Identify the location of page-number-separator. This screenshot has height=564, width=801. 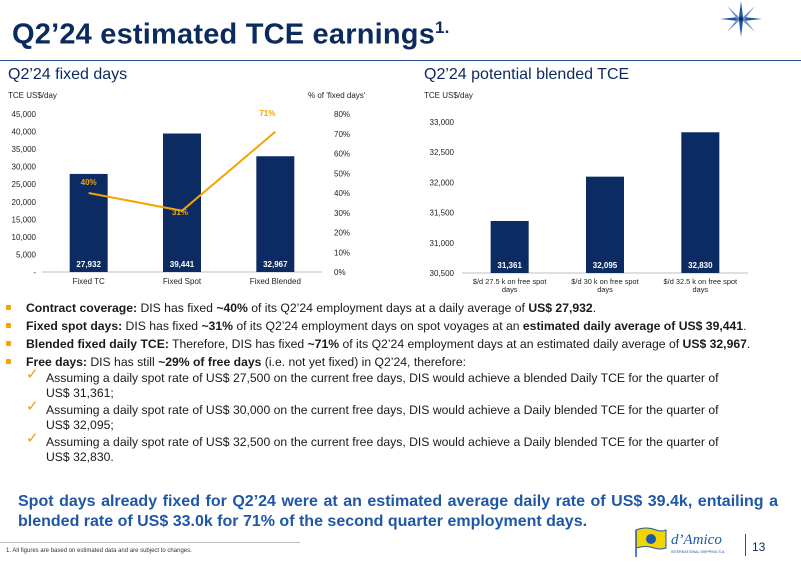
(745, 545).